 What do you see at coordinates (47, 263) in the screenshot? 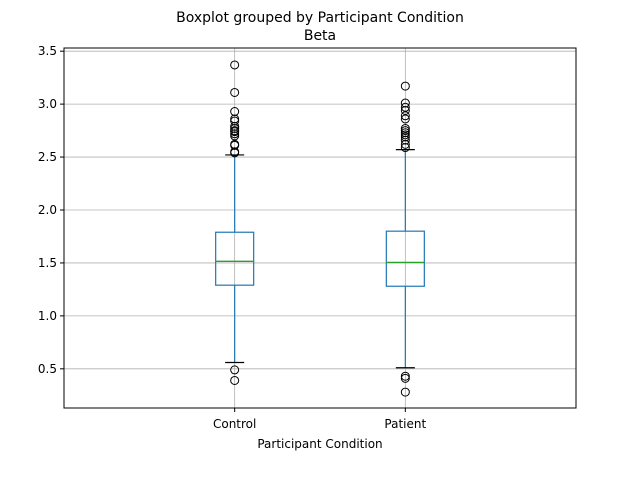
I see `y-tick-label: 1.5` at bounding box center [47, 263].